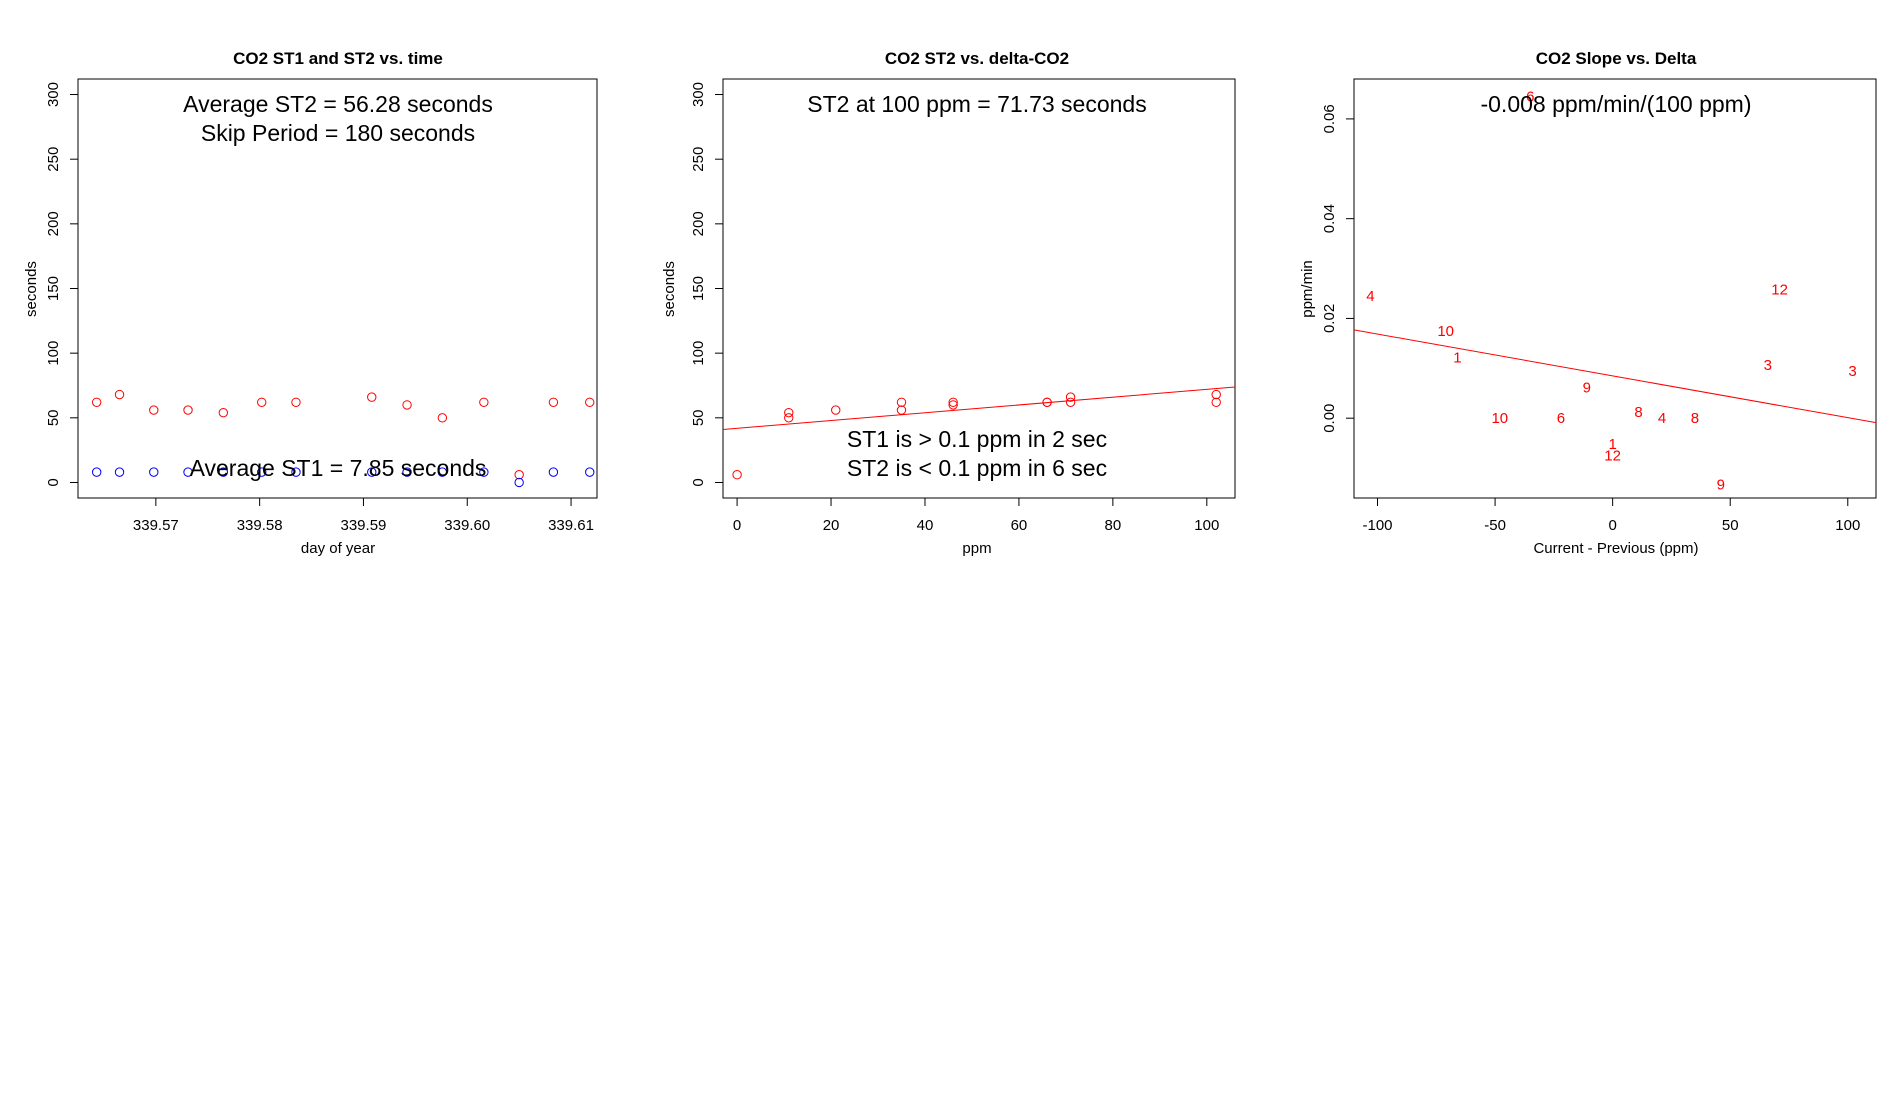 The width and height of the screenshot is (1900, 1100). I want to click on average-st1-annotation: Average ST1 = 7.85 seconds, so click(338, 468).